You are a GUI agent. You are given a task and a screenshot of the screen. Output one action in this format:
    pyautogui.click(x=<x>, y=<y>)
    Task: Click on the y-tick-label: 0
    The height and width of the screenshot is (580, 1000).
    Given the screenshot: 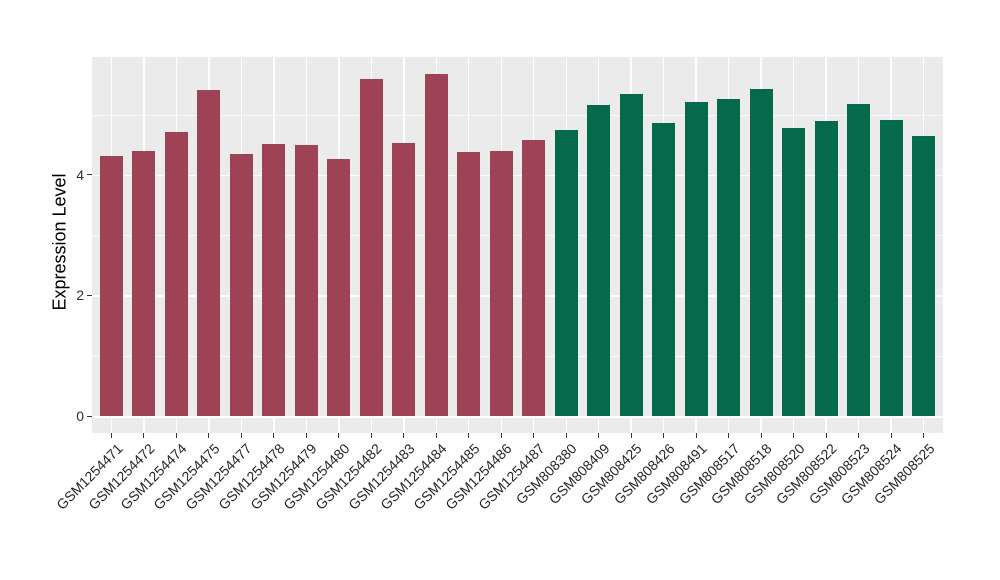 What is the action you would take?
    pyautogui.click(x=80, y=416)
    